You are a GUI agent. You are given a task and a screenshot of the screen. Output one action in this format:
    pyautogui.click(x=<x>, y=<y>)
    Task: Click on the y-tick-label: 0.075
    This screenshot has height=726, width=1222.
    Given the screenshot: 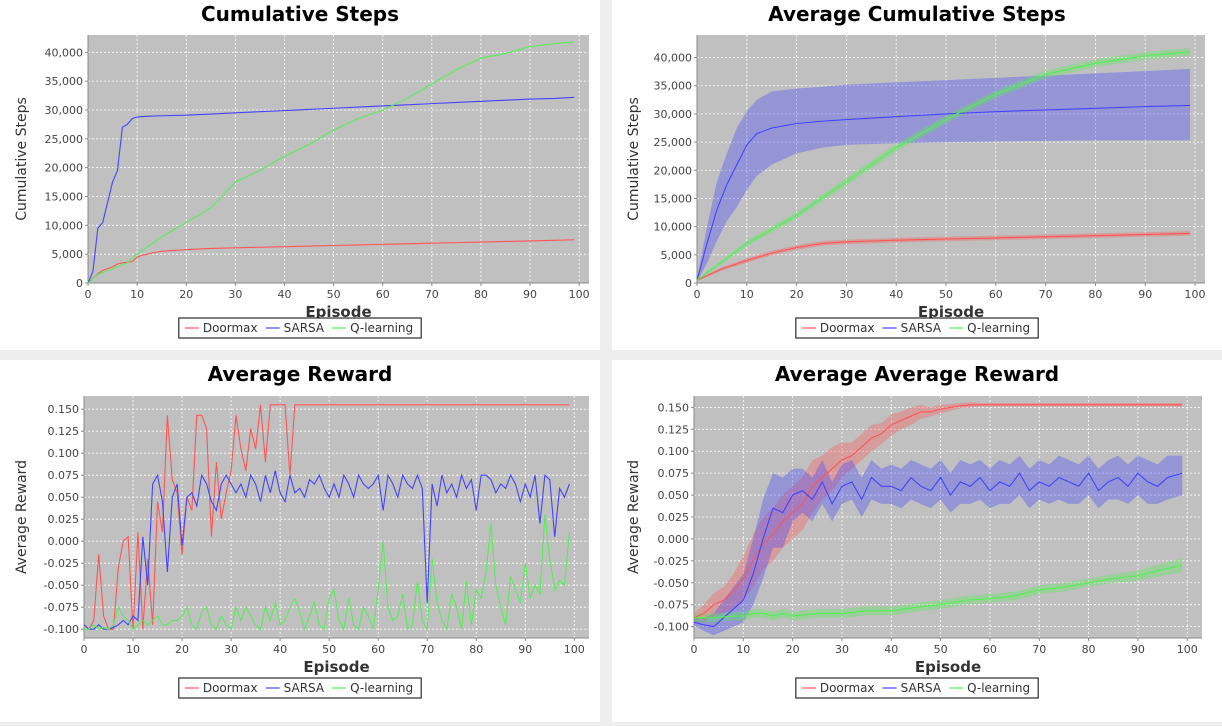 What is the action you would take?
    pyautogui.click(x=674, y=473)
    